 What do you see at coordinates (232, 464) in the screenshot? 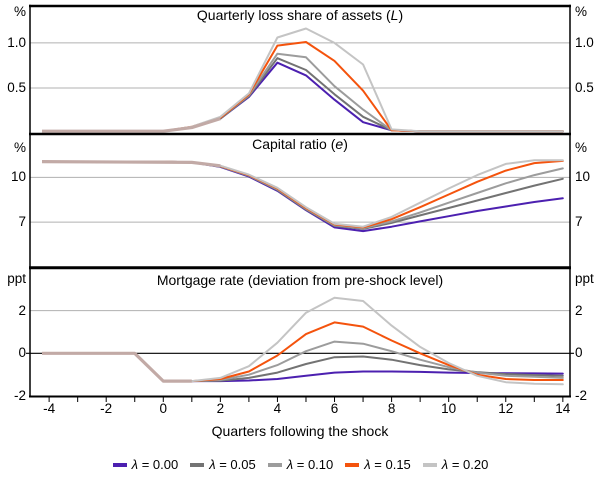
I see `legend-label: λ = 0.05` at bounding box center [232, 464].